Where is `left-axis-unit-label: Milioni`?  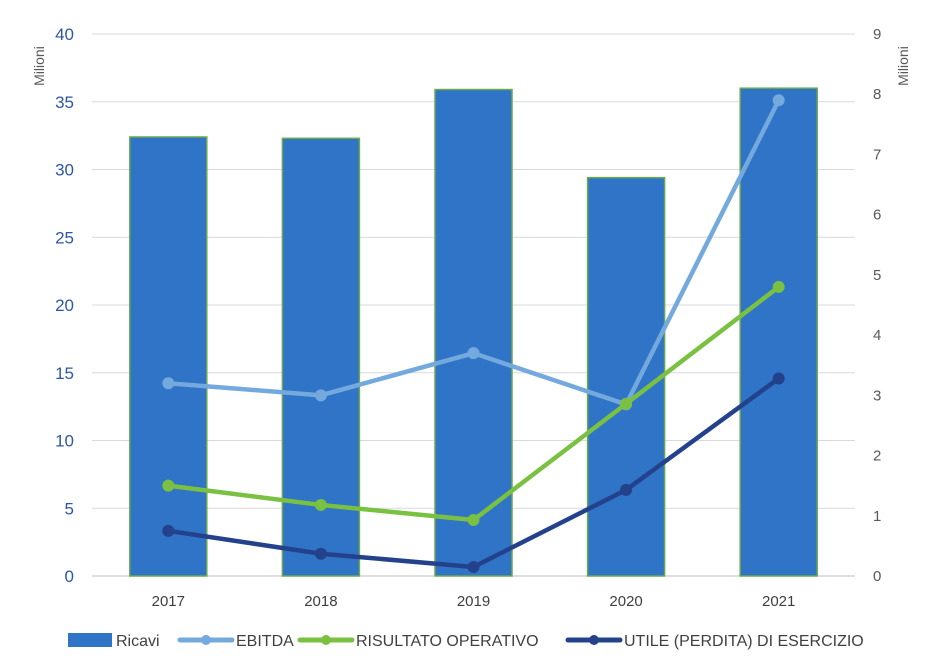 left-axis-unit-label: Milioni is located at coordinates (39, 66).